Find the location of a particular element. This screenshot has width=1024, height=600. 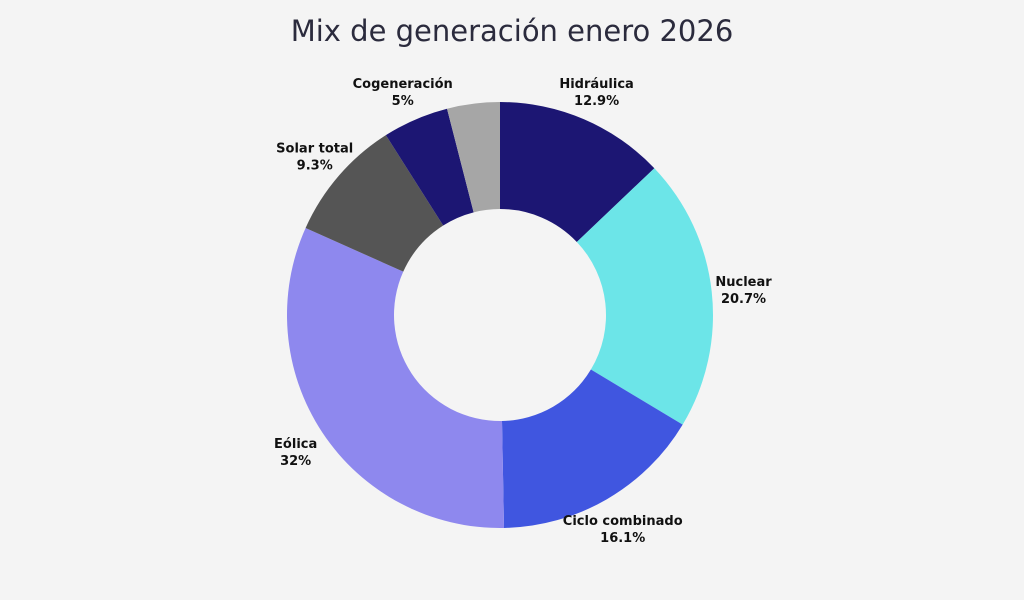

chart-title: Mix de generación enero 2026 is located at coordinates (512, 31).